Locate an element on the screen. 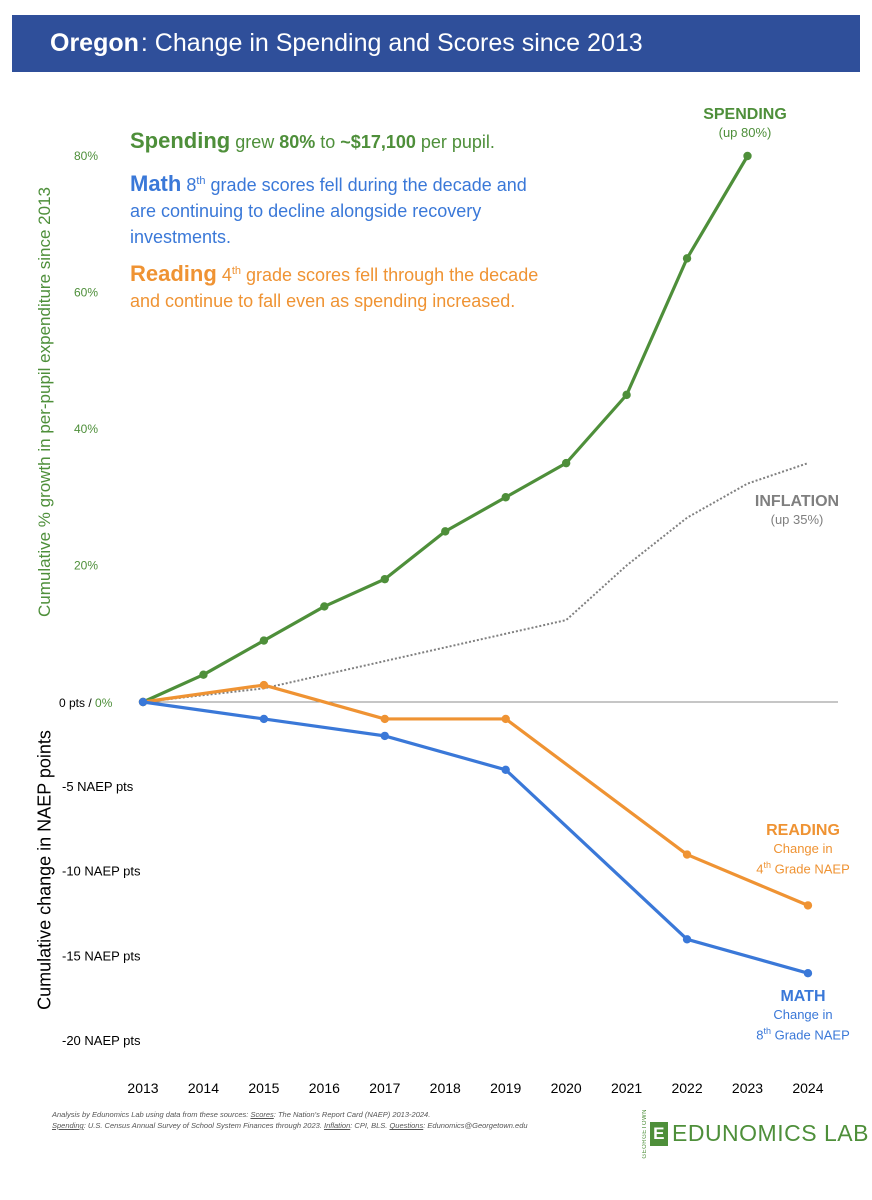 The image size is (872, 1200). math-label-grade-rest: Grade NAEP is located at coordinates (810, 1035).